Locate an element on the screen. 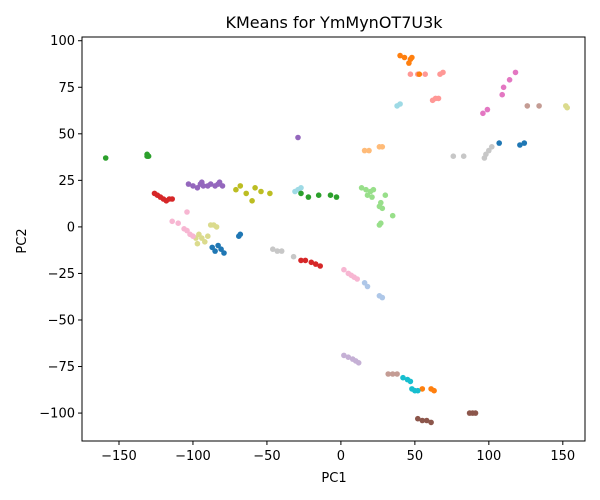  x-tick-label: −150 is located at coordinates (119, 456).